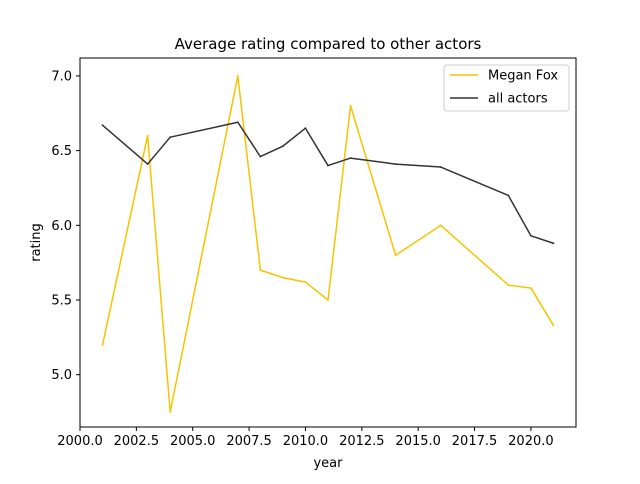 This screenshot has width=640, height=484. Describe the element at coordinates (518, 99) in the screenshot. I see `legend-entry-label: all actors` at that location.